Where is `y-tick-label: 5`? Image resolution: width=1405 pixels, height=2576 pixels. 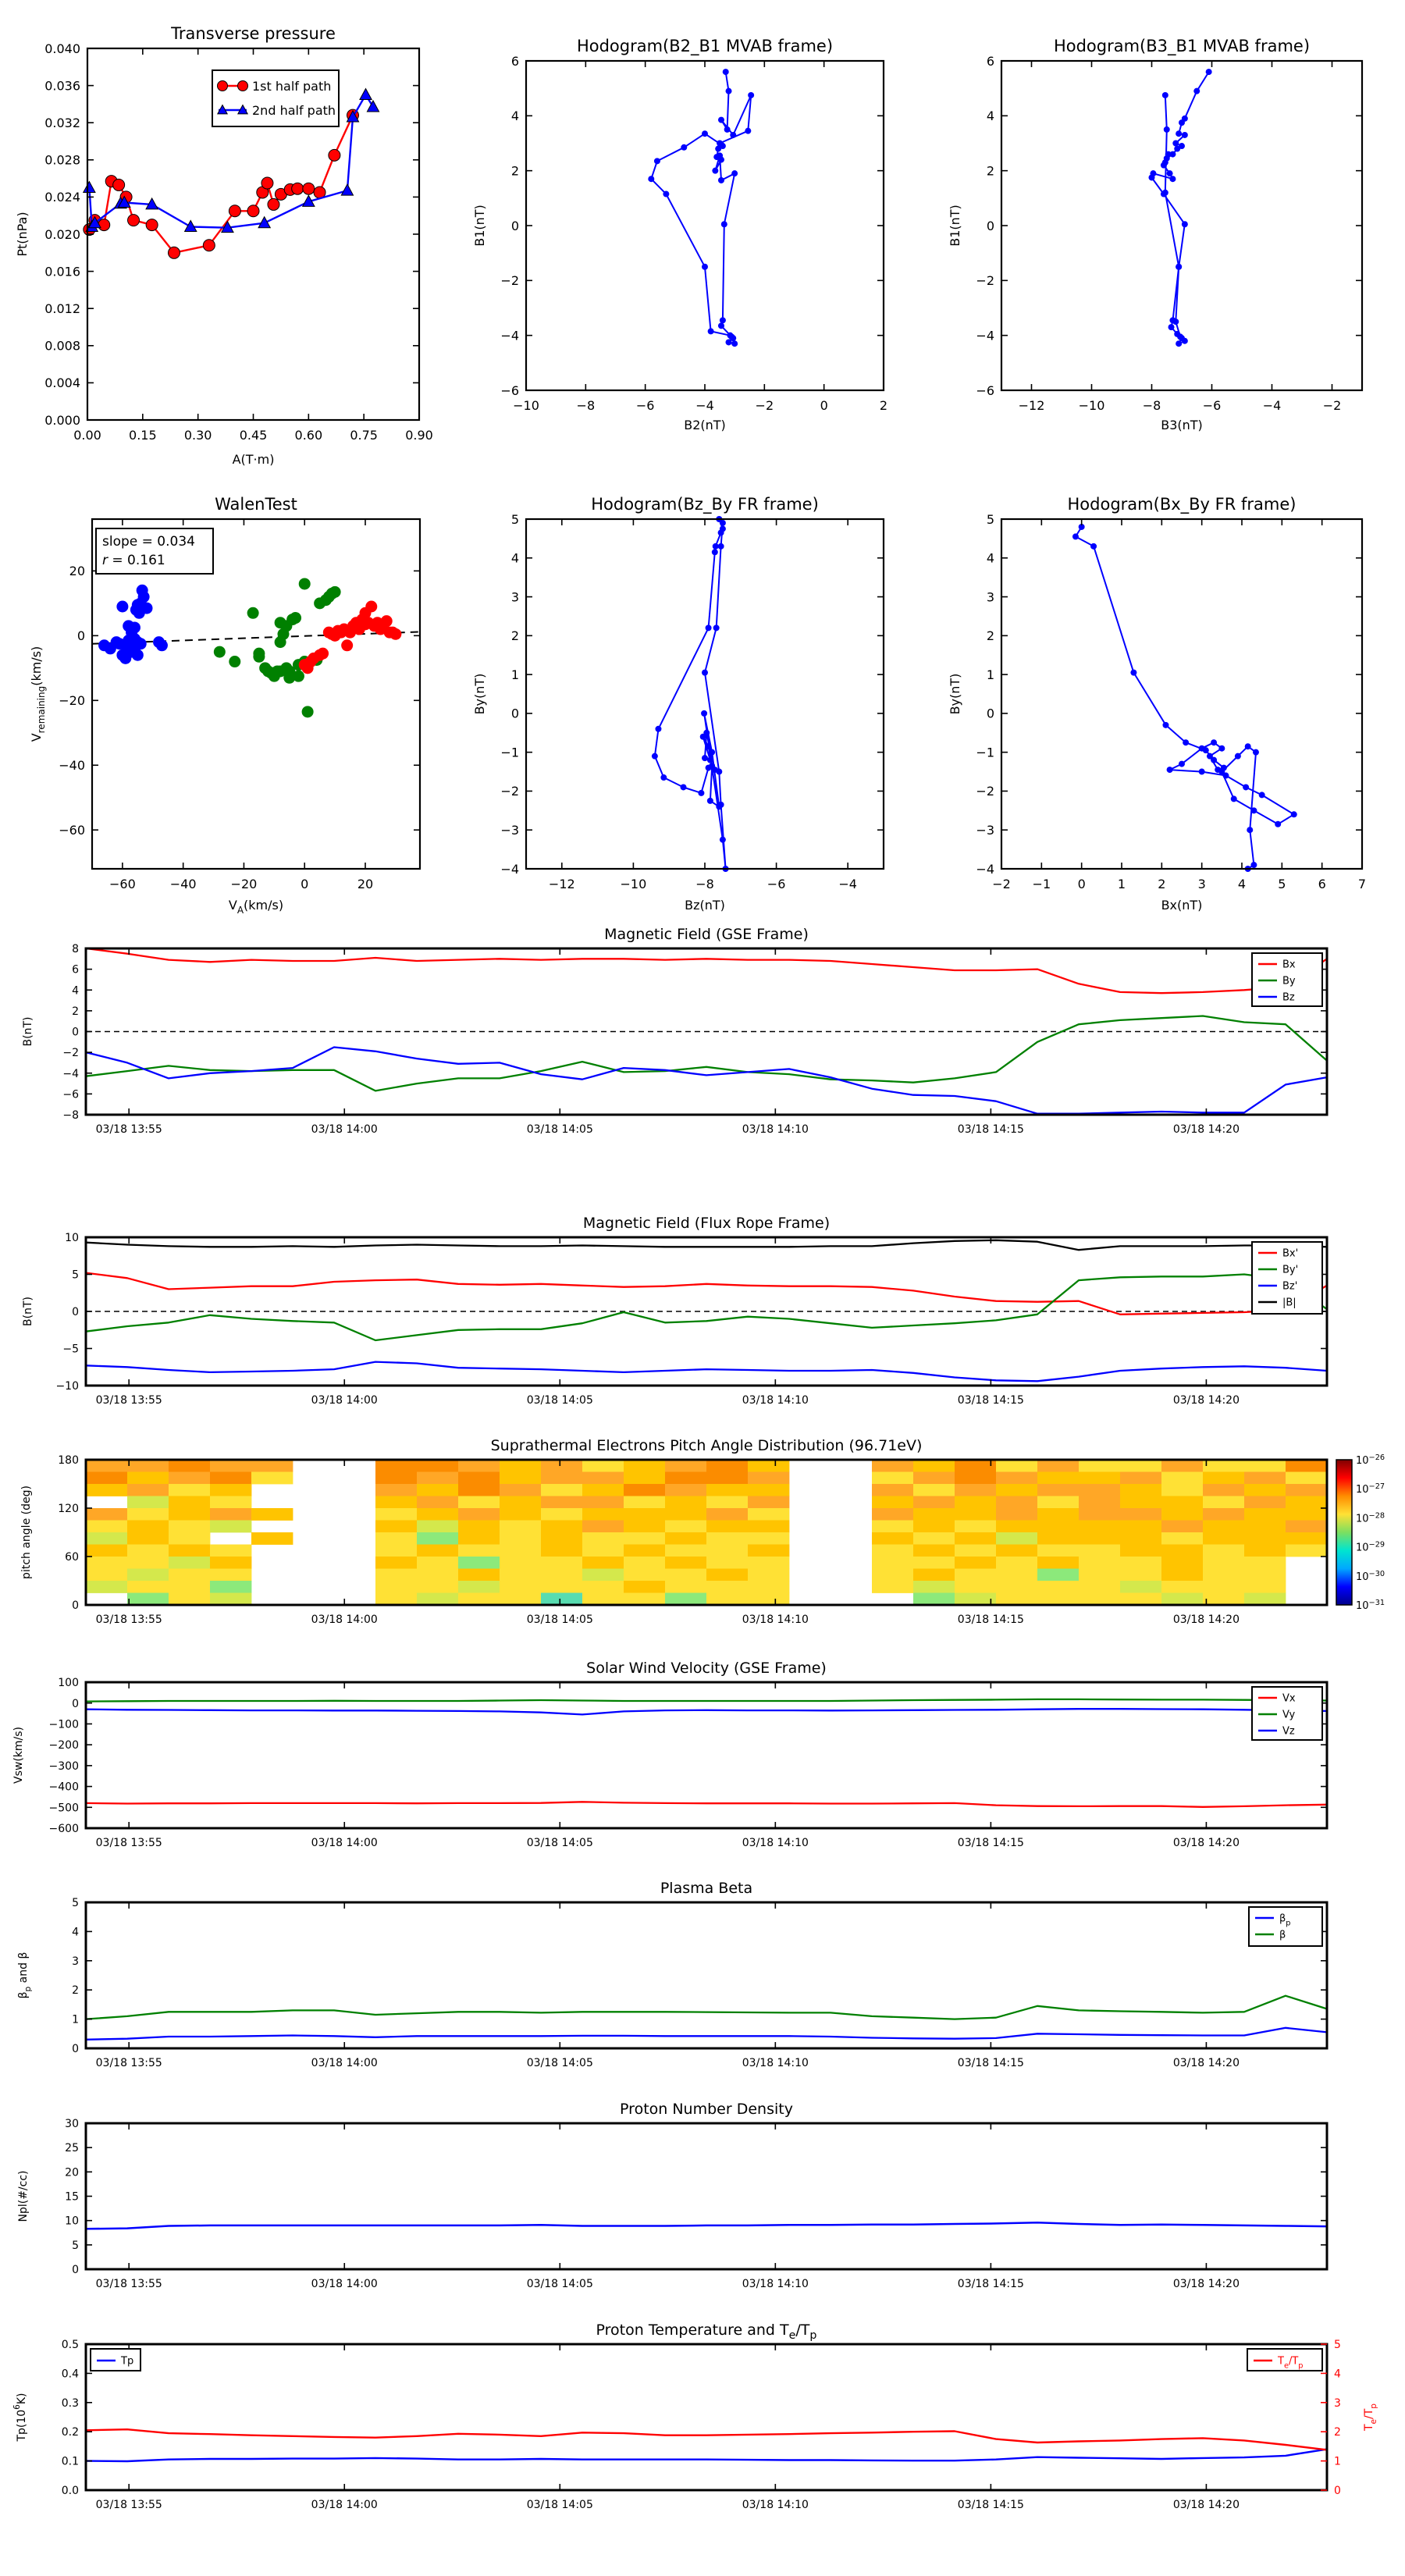 y-tick-label: 5 is located at coordinates (76, 1903).